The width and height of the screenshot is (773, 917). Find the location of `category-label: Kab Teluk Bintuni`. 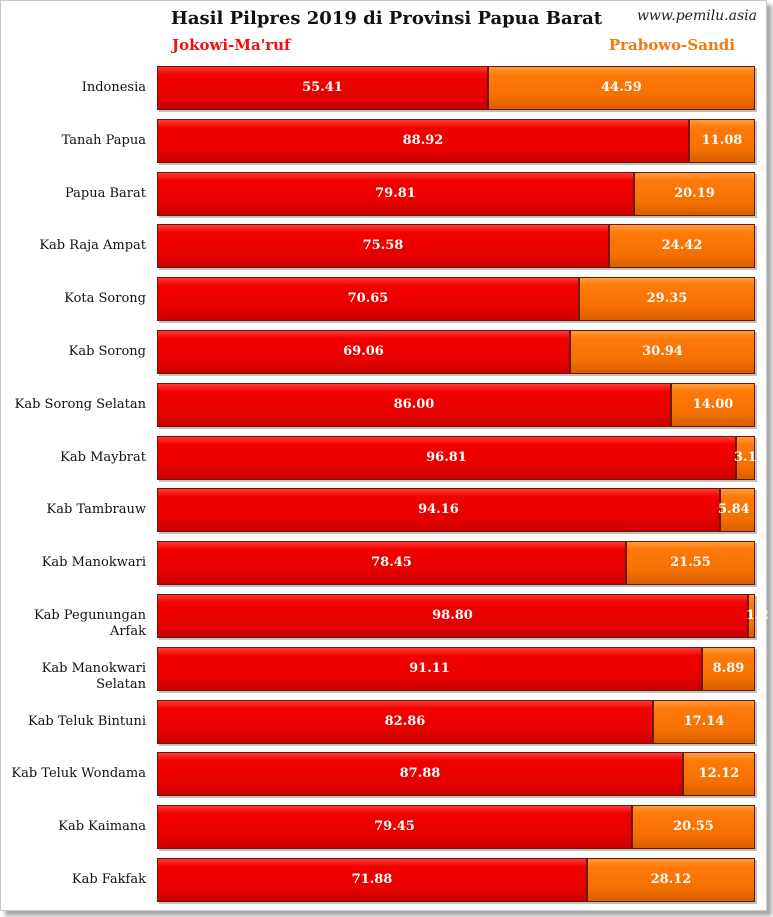

category-label: Kab Teluk Bintuni is located at coordinates (86, 721).